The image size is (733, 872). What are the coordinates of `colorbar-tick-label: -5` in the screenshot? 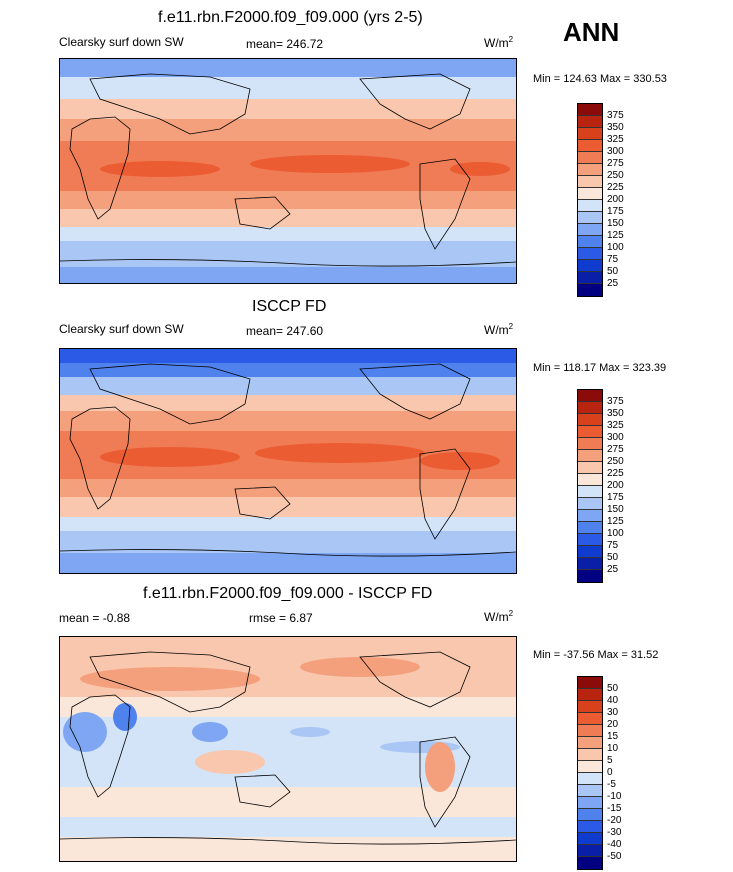 It's located at (611, 784).